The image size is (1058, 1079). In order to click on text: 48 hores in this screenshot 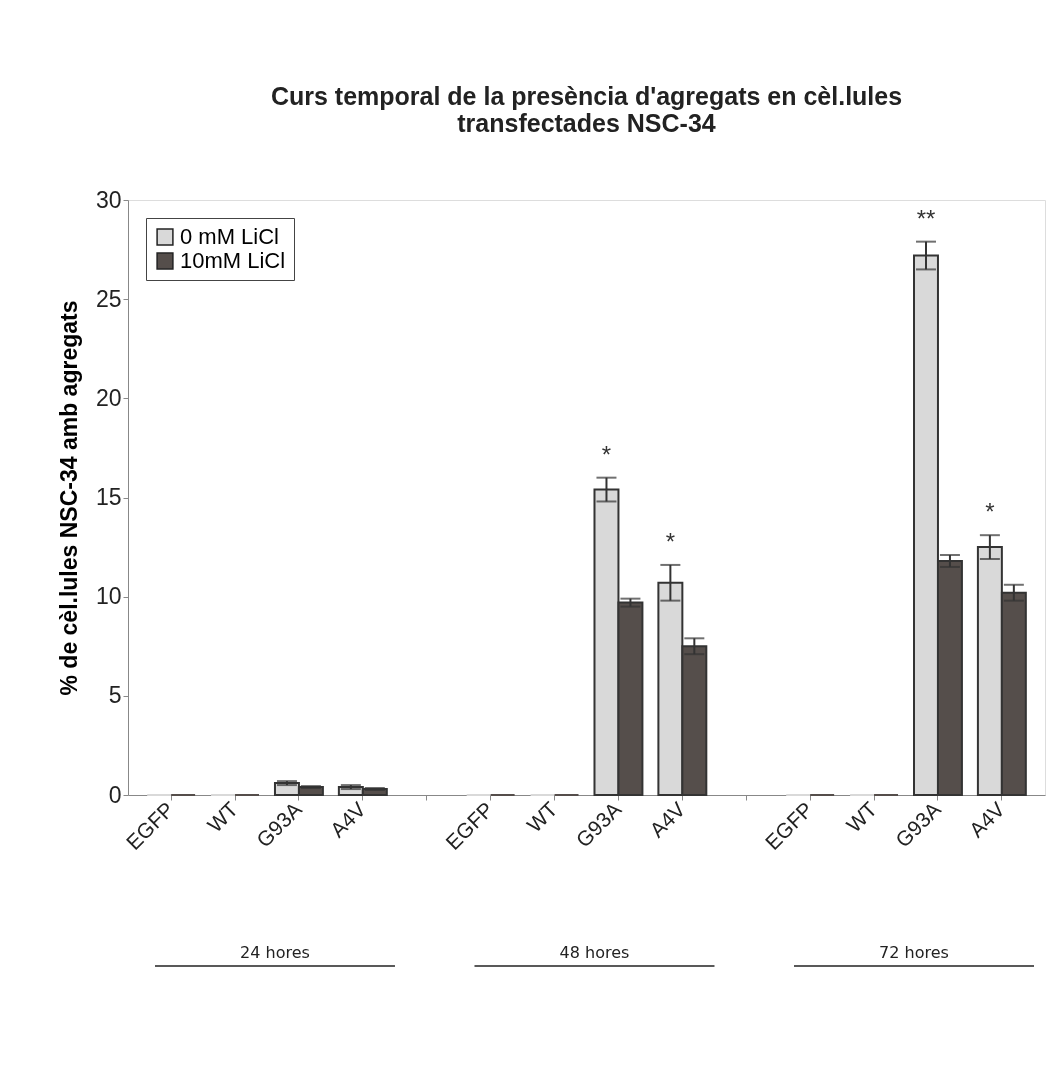, I will do `click(594, 952)`.